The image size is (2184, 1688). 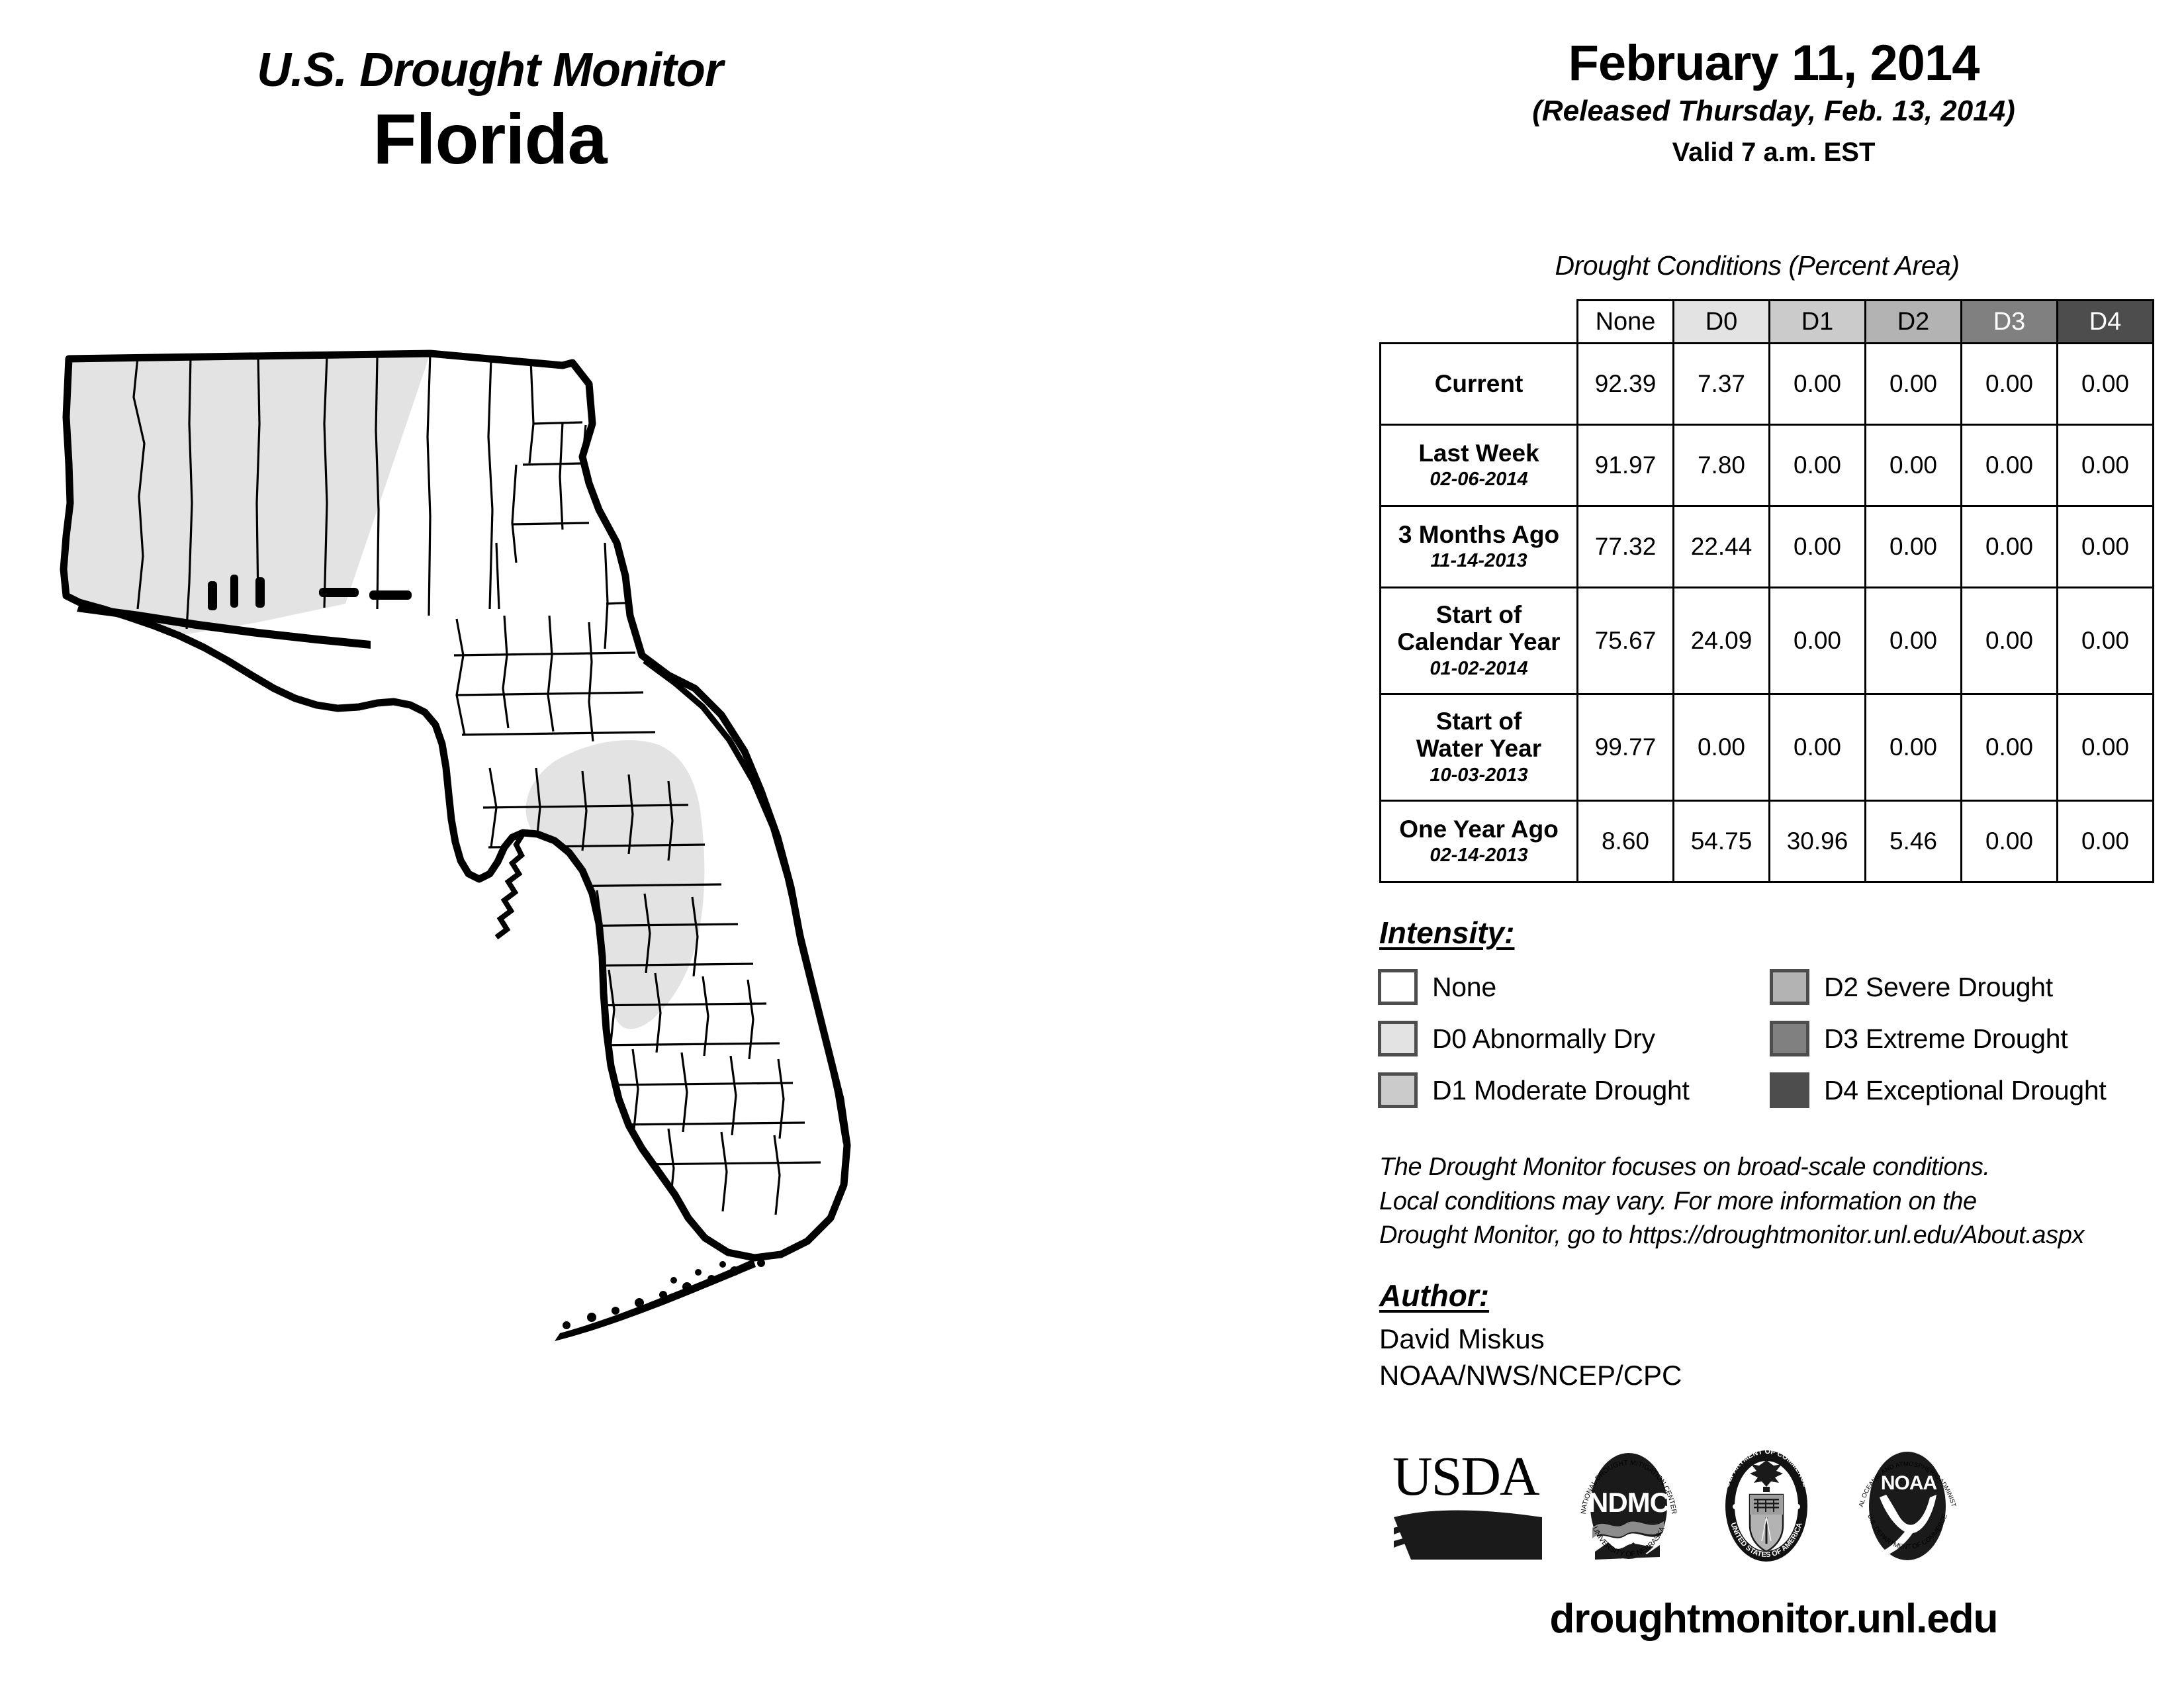 What do you see at coordinates (1479, 561) in the screenshot?
I see `row-date: 11-14-2013` at bounding box center [1479, 561].